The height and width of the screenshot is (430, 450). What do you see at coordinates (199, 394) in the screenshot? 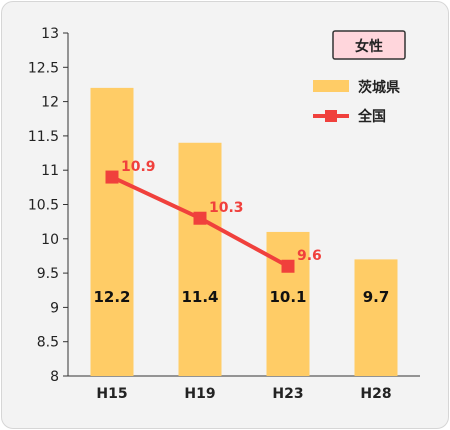
I see `x-tick-label: H19` at bounding box center [199, 394].